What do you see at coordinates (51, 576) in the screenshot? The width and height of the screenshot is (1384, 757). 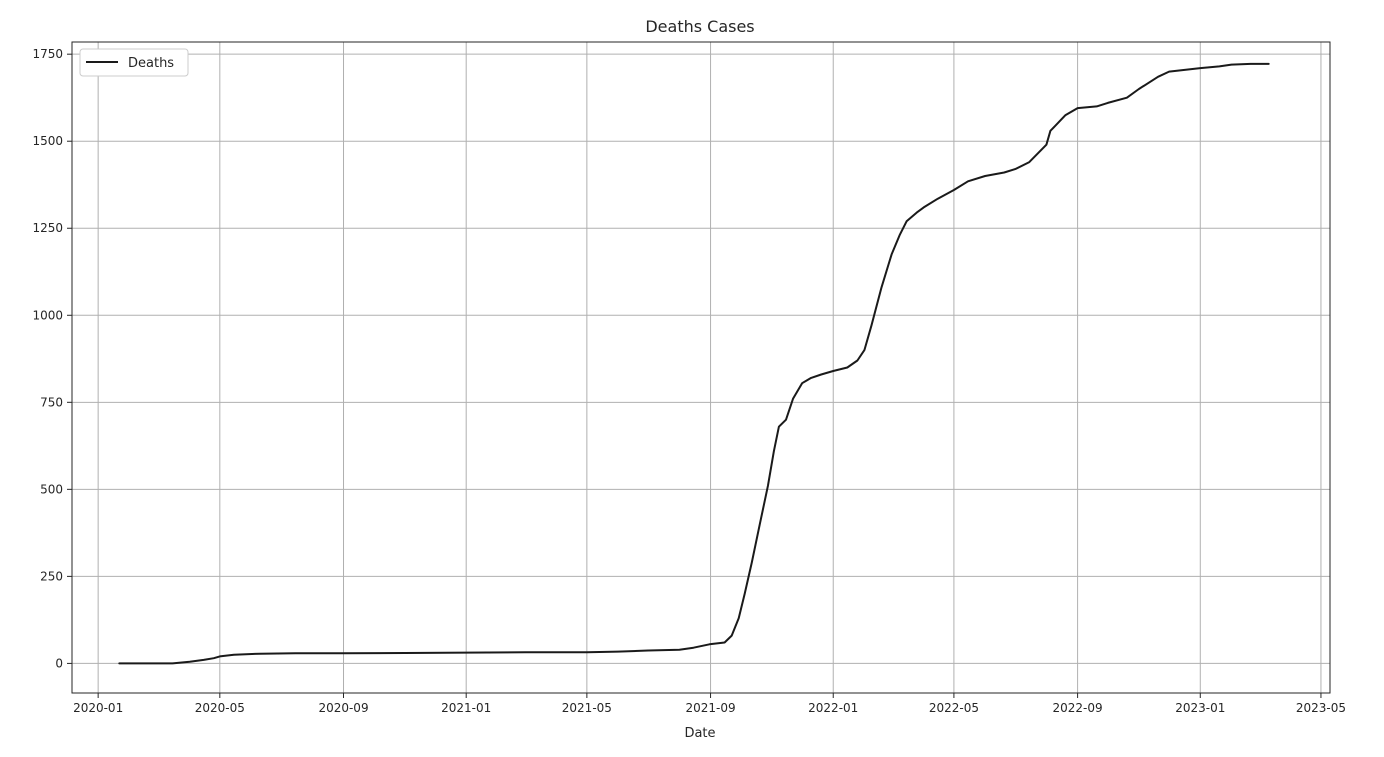 I see `y-tick-label: 250` at bounding box center [51, 576].